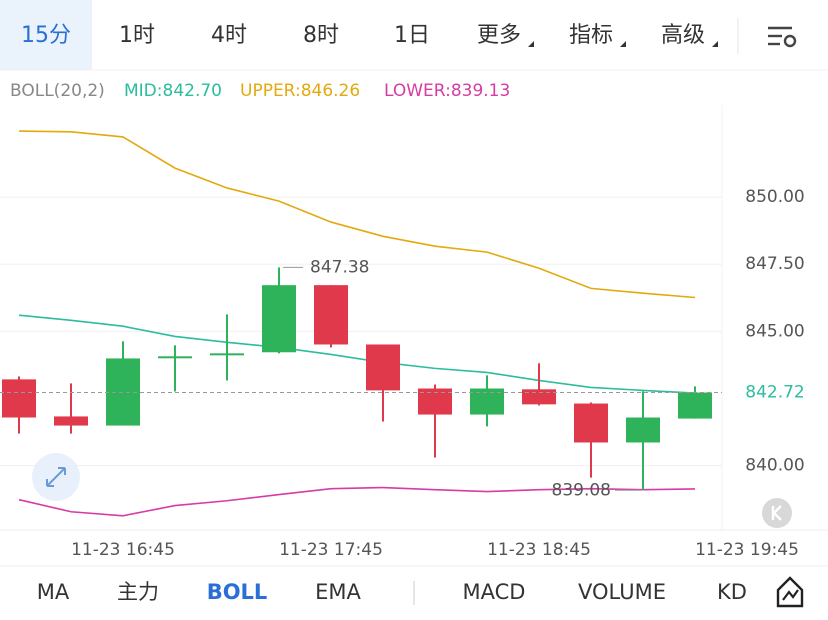 This screenshot has width=828, height=620. I want to click on last-price-label: 842.72, so click(774, 393).